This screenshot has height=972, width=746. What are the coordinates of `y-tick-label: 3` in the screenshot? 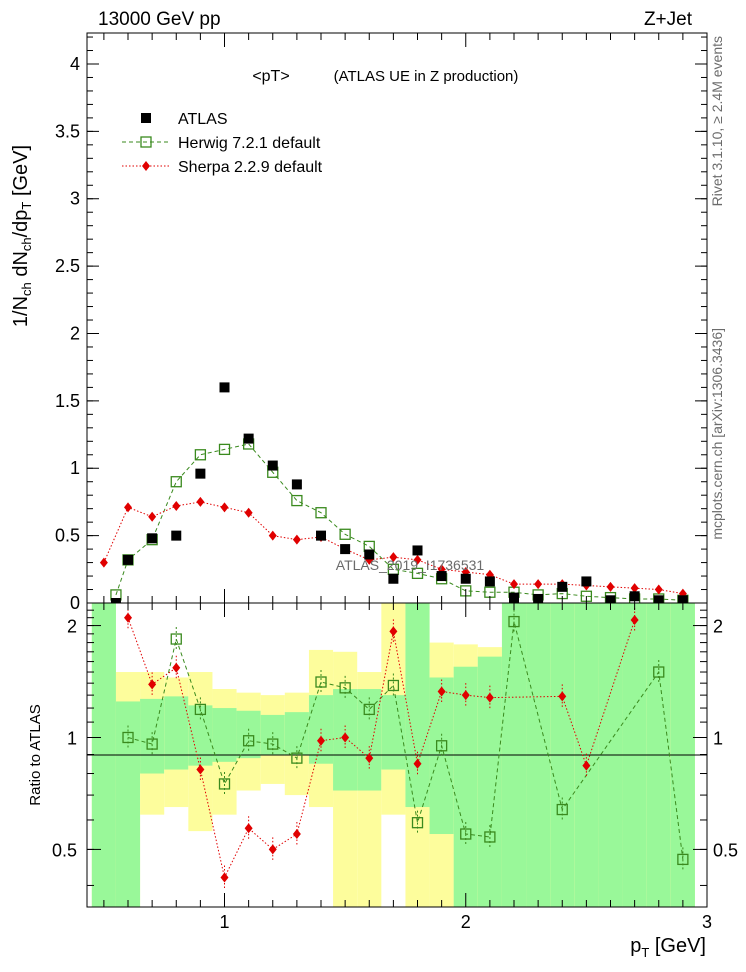 It's located at (75, 199).